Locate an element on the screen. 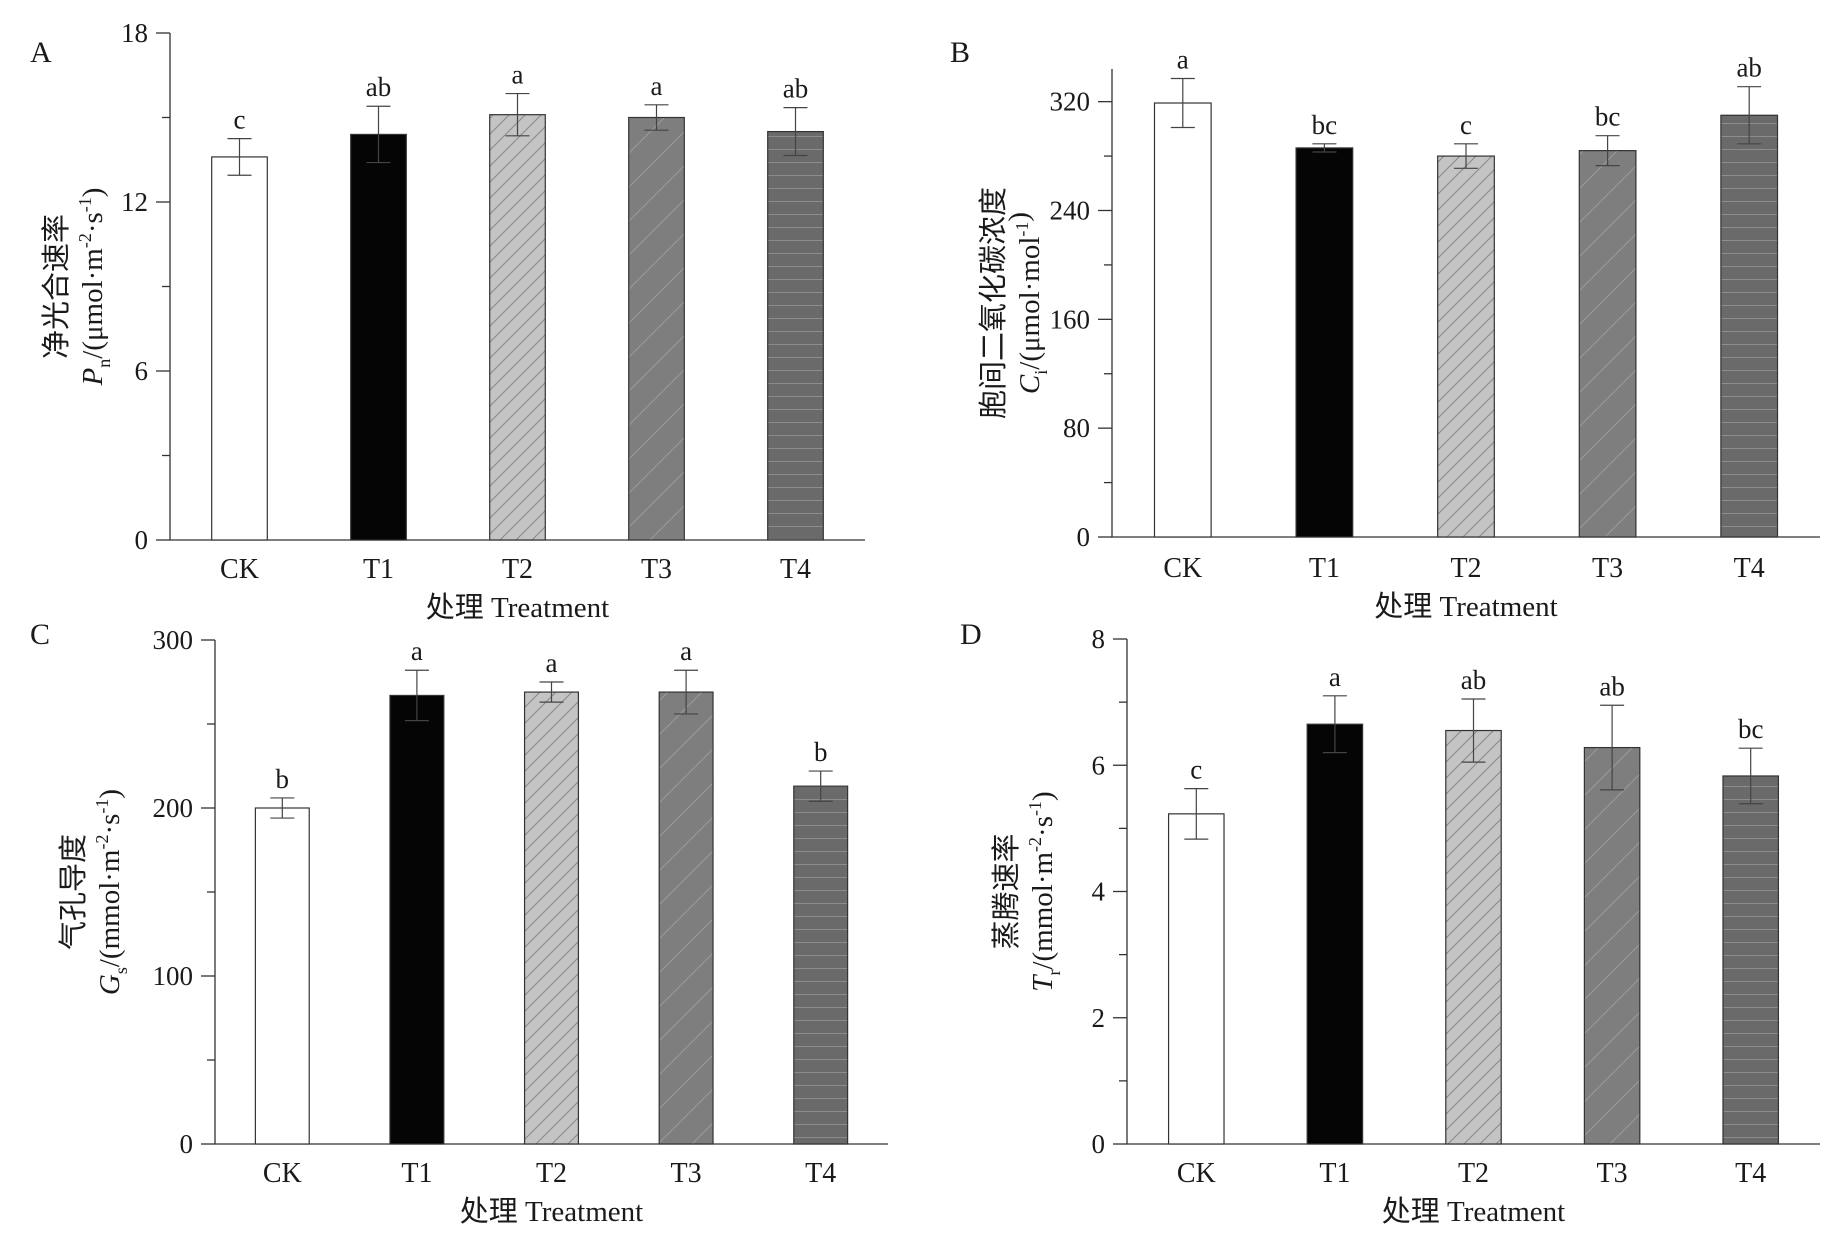 This screenshot has height=1235, width=1840. y-axis-title: 胞间二氧化碳浓度 is located at coordinates (993, 303).